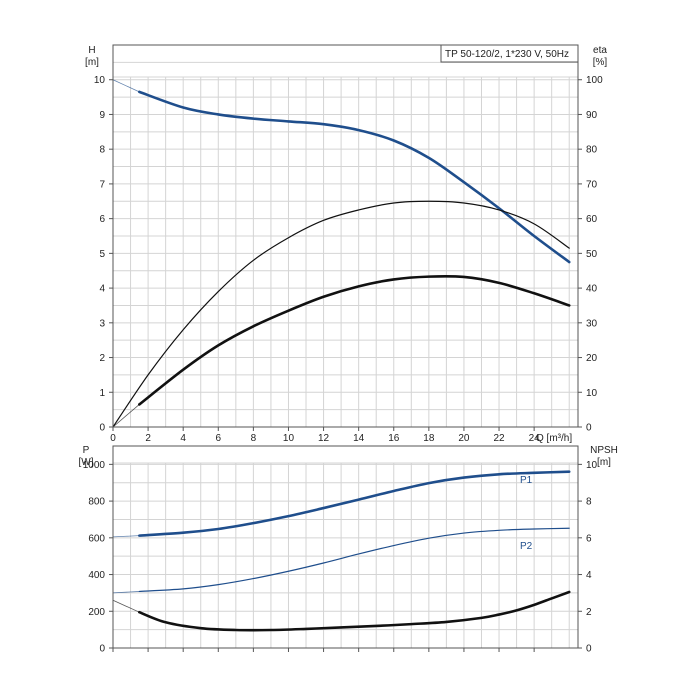  What do you see at coordinates (592, 358) in the screenshot?
I see `y-right-tick-label: 20` at bounding box center [592, 358].